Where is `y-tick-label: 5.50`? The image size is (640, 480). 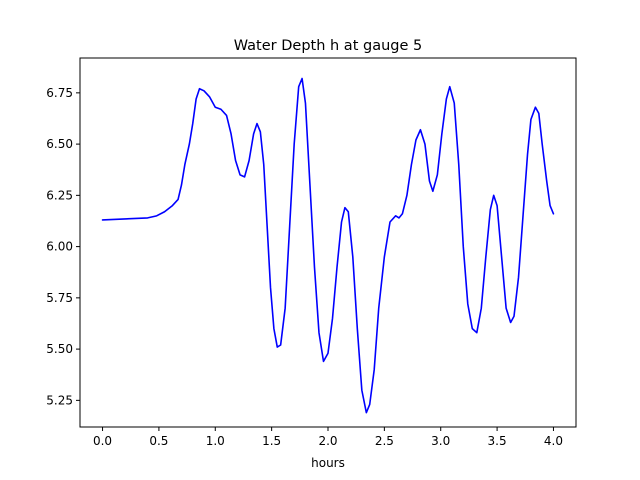
y-tick-label: 5.50 is located at coordinates (59, 349).